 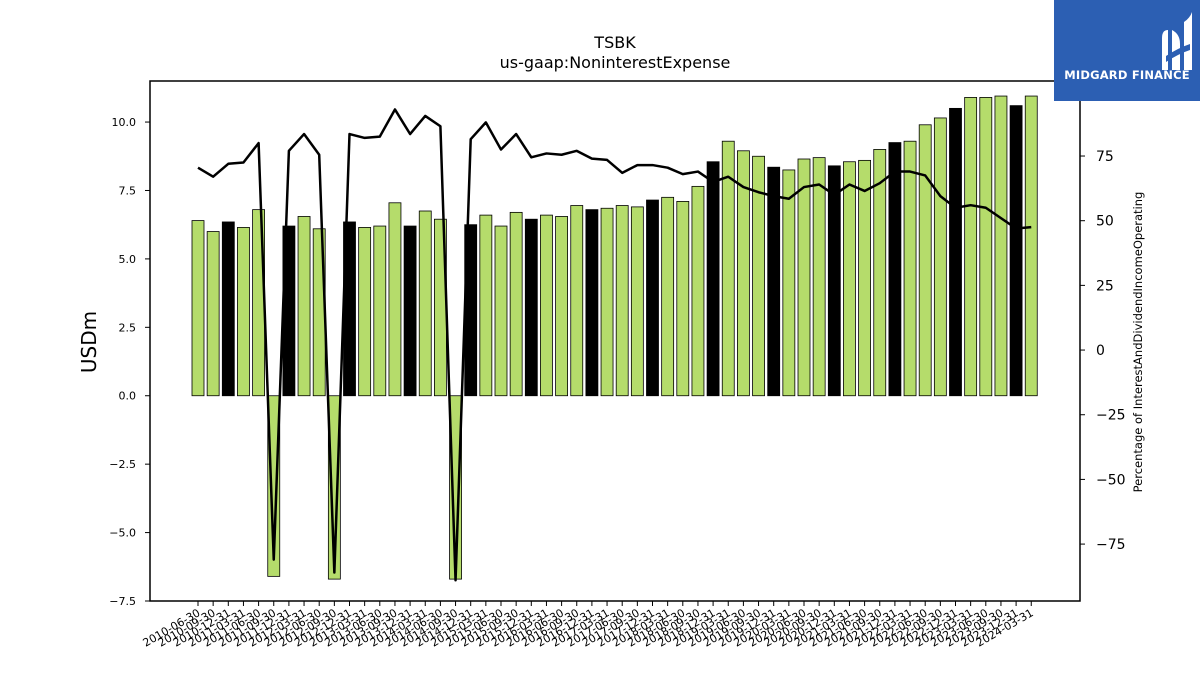 I want to click on y-tick-label: −2.5, so click(x=122, y=464).